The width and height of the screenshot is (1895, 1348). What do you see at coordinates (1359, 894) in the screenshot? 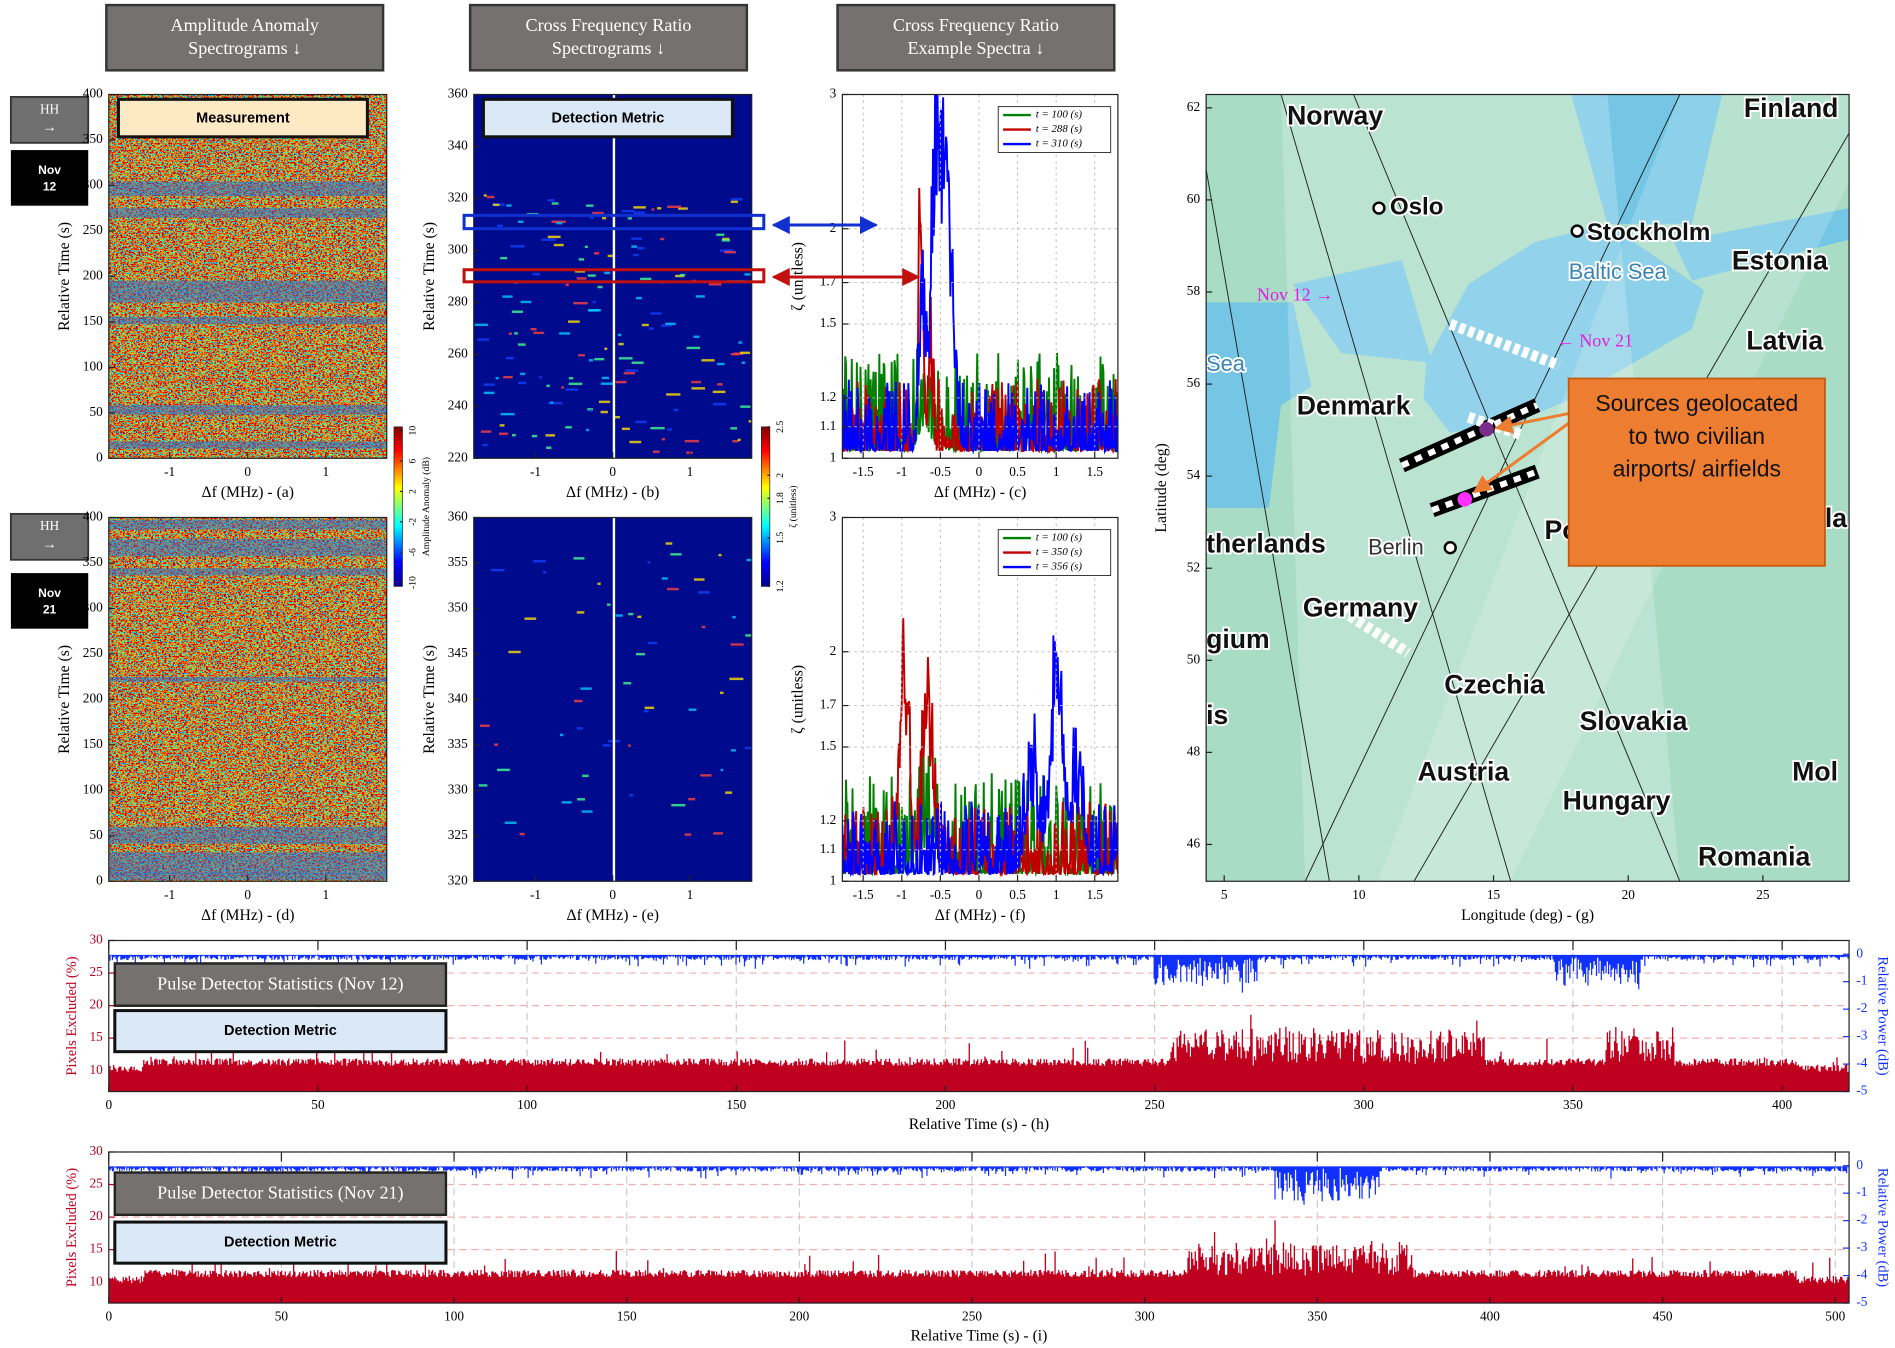
I see `x-tick-label: 10` at bounding box center [1359, 894].